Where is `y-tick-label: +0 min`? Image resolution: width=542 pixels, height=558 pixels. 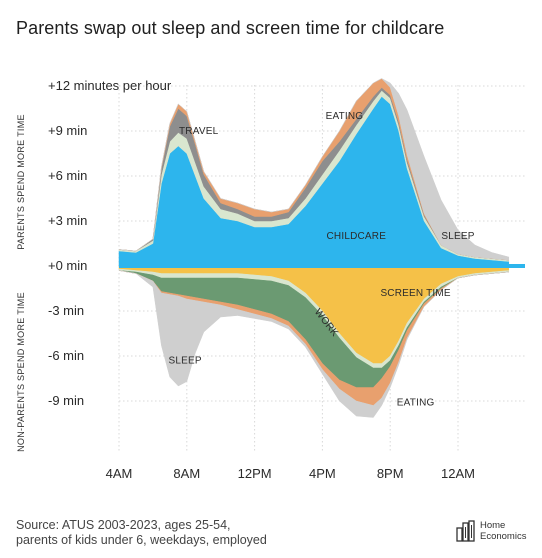 y-tick-label: +0 min is located at coordinates (67, 265).